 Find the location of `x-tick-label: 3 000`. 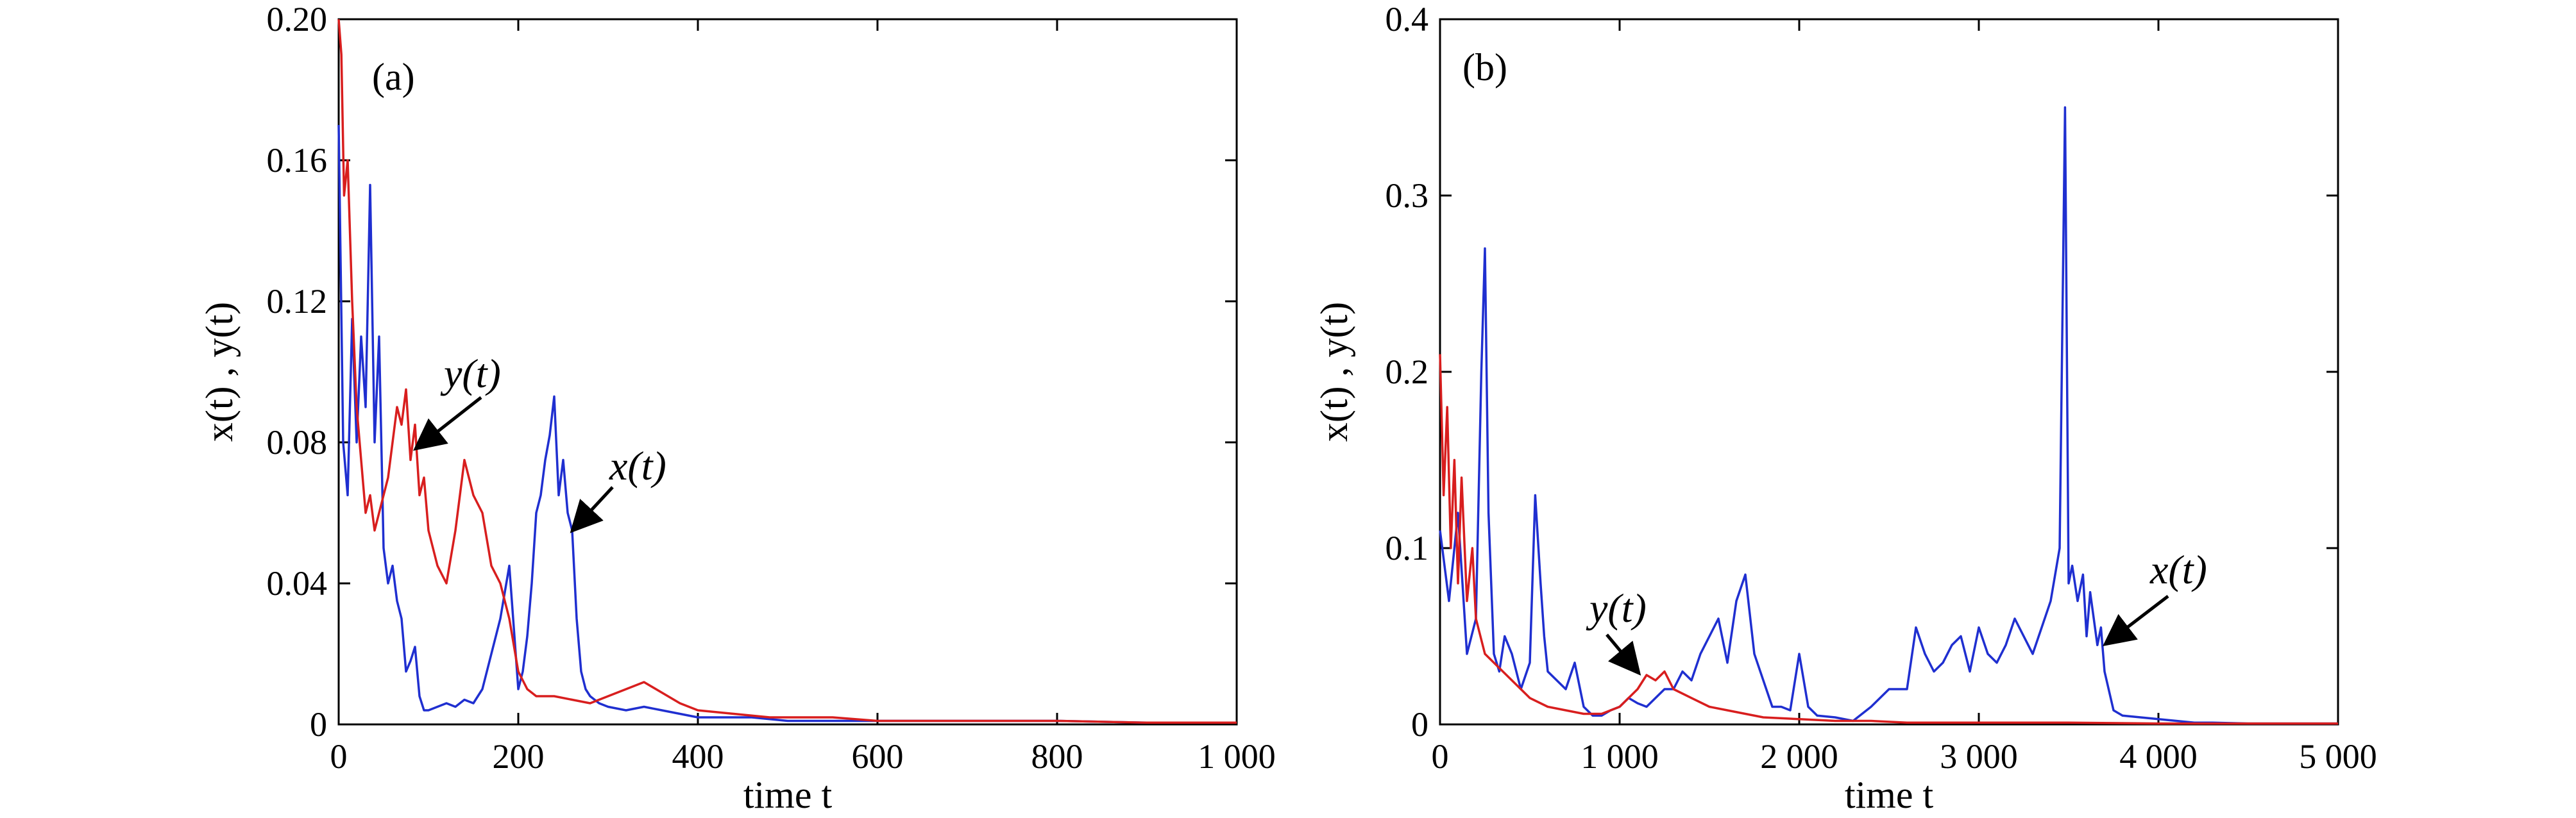

x-tick-label: 3 000 is located at coordinates (1979, 756).